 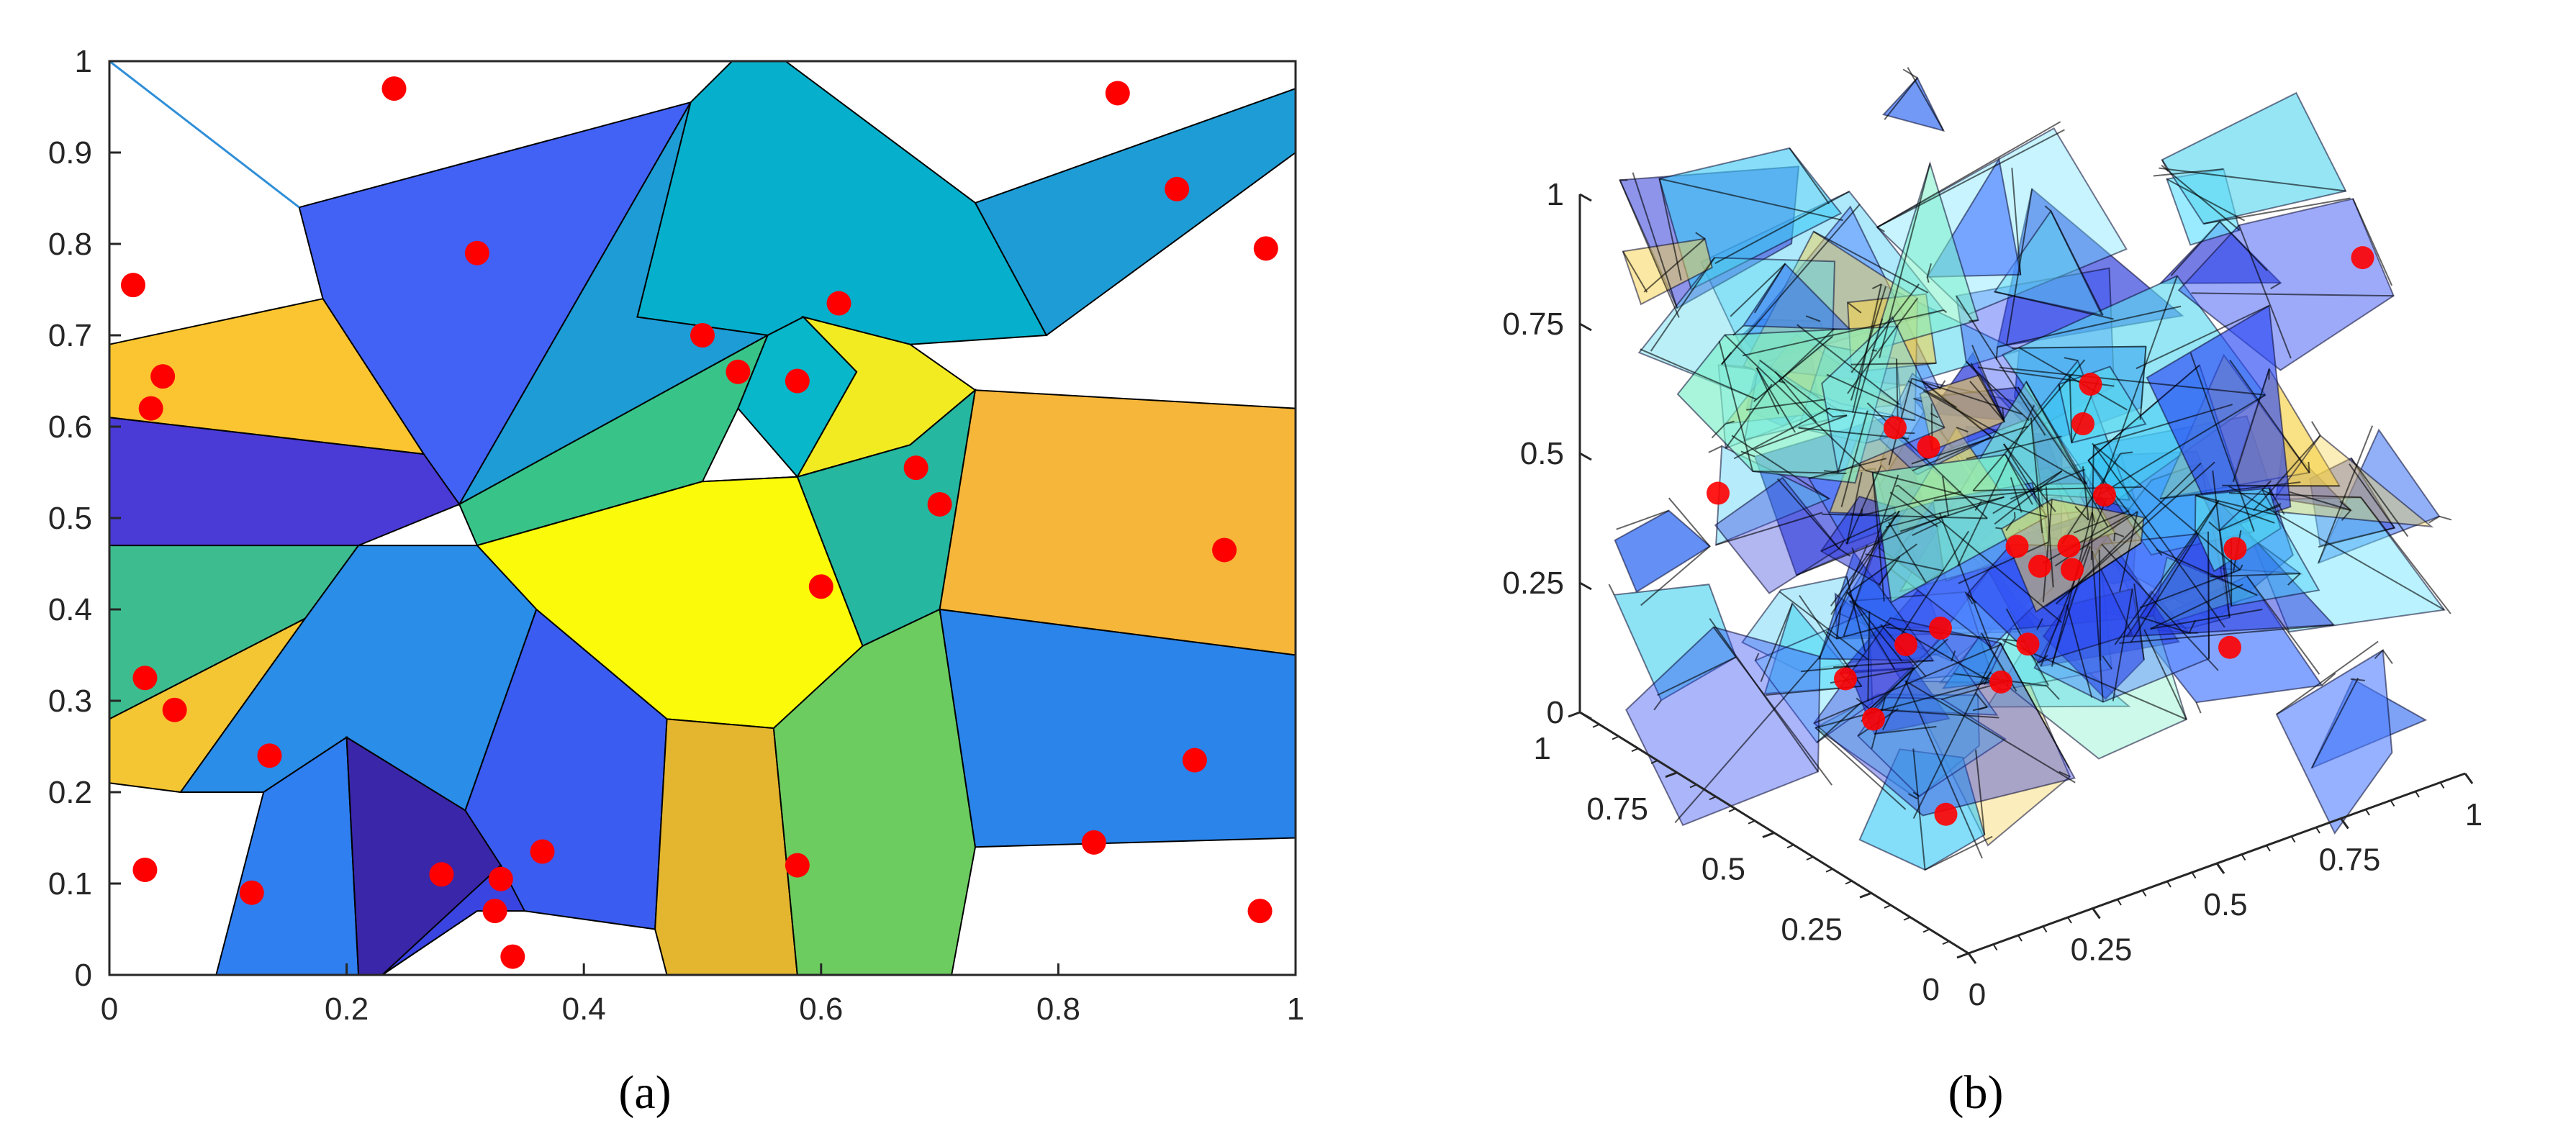 I want to click on z-tick-mark, so click(x=1585, y=586).